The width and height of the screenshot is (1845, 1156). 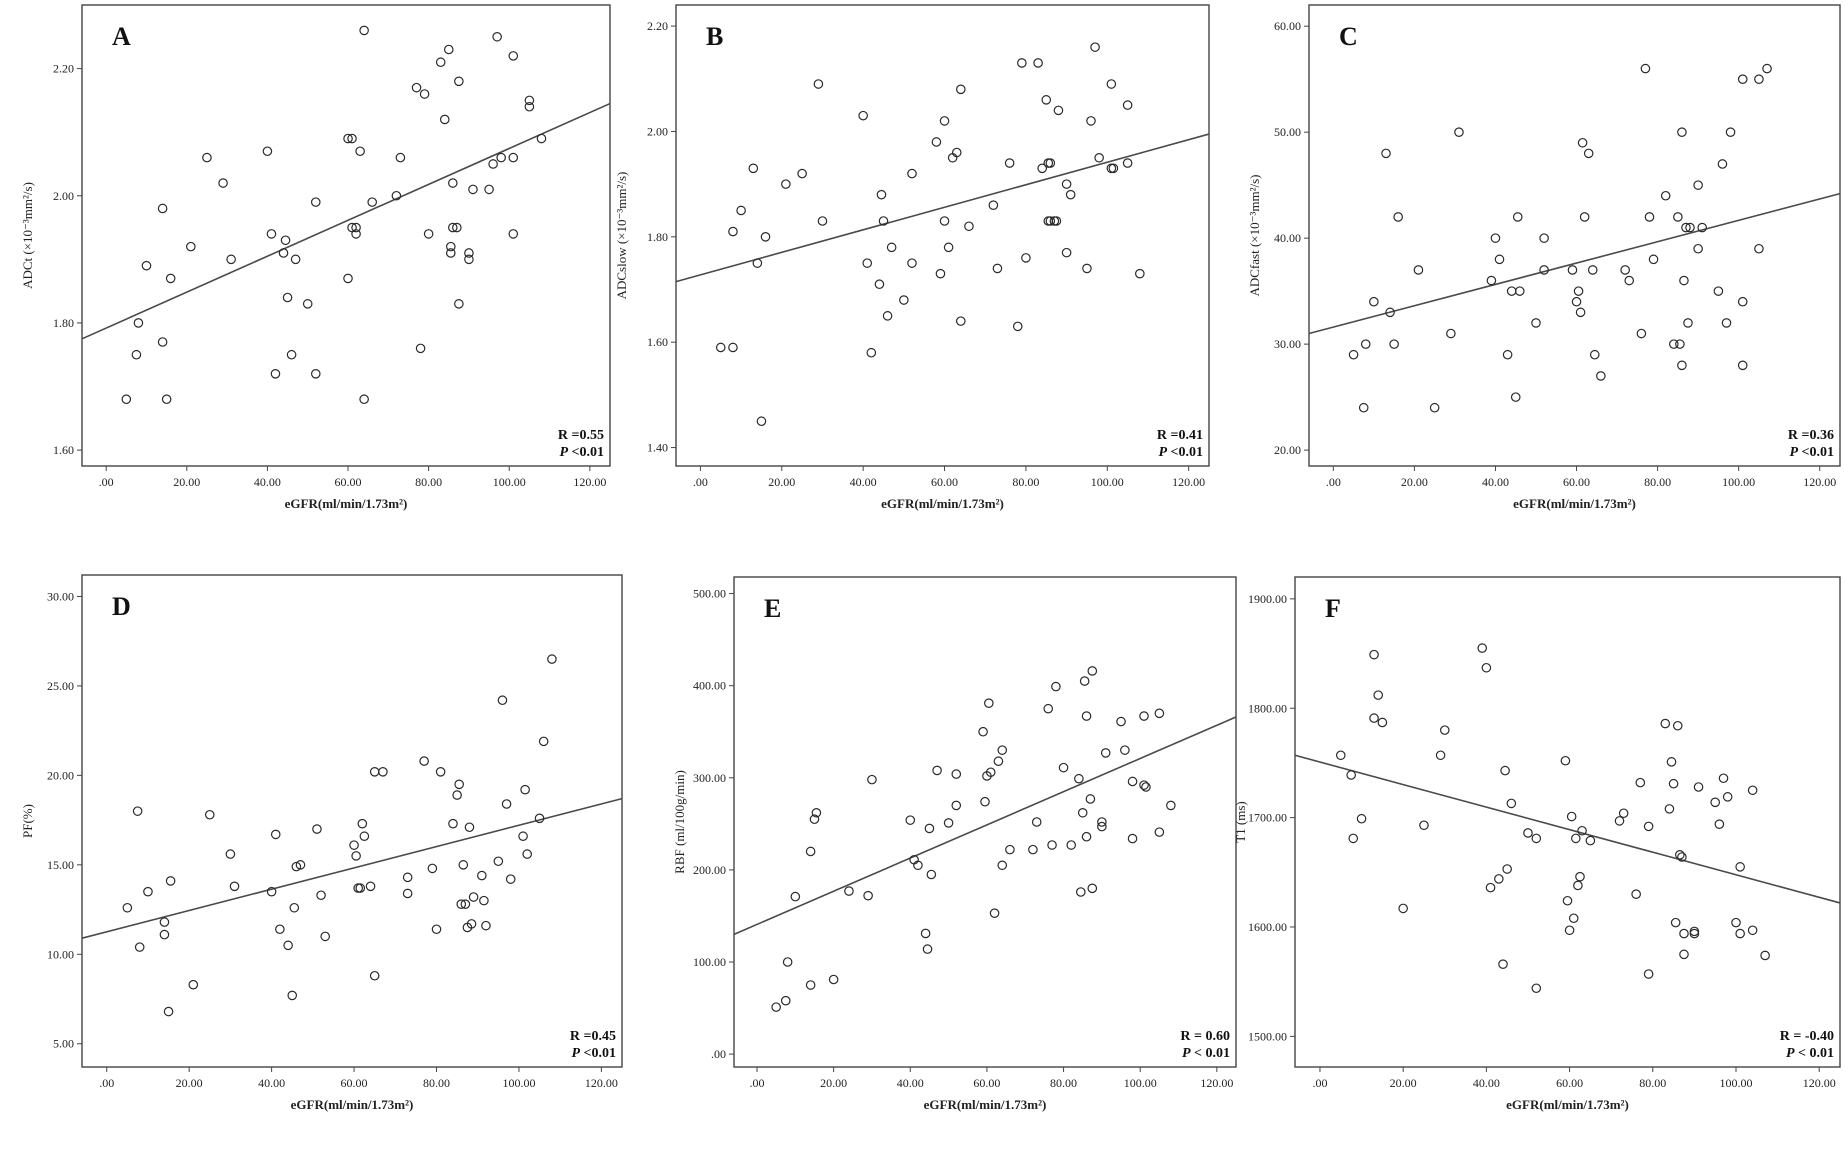 I want to click on panel-label: D, so click(x=121, y=606).